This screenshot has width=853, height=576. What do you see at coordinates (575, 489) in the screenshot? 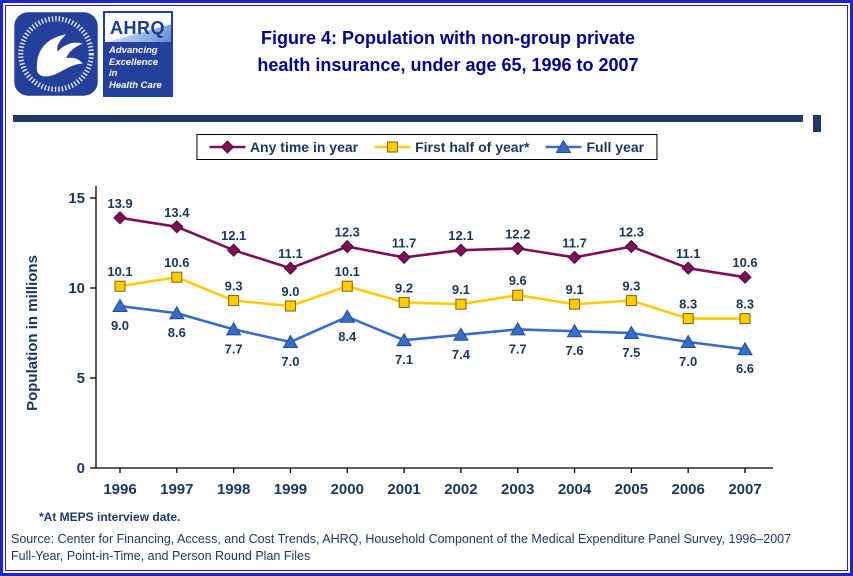
I see `svg-text: 2004` at bounding box center [575, 489].